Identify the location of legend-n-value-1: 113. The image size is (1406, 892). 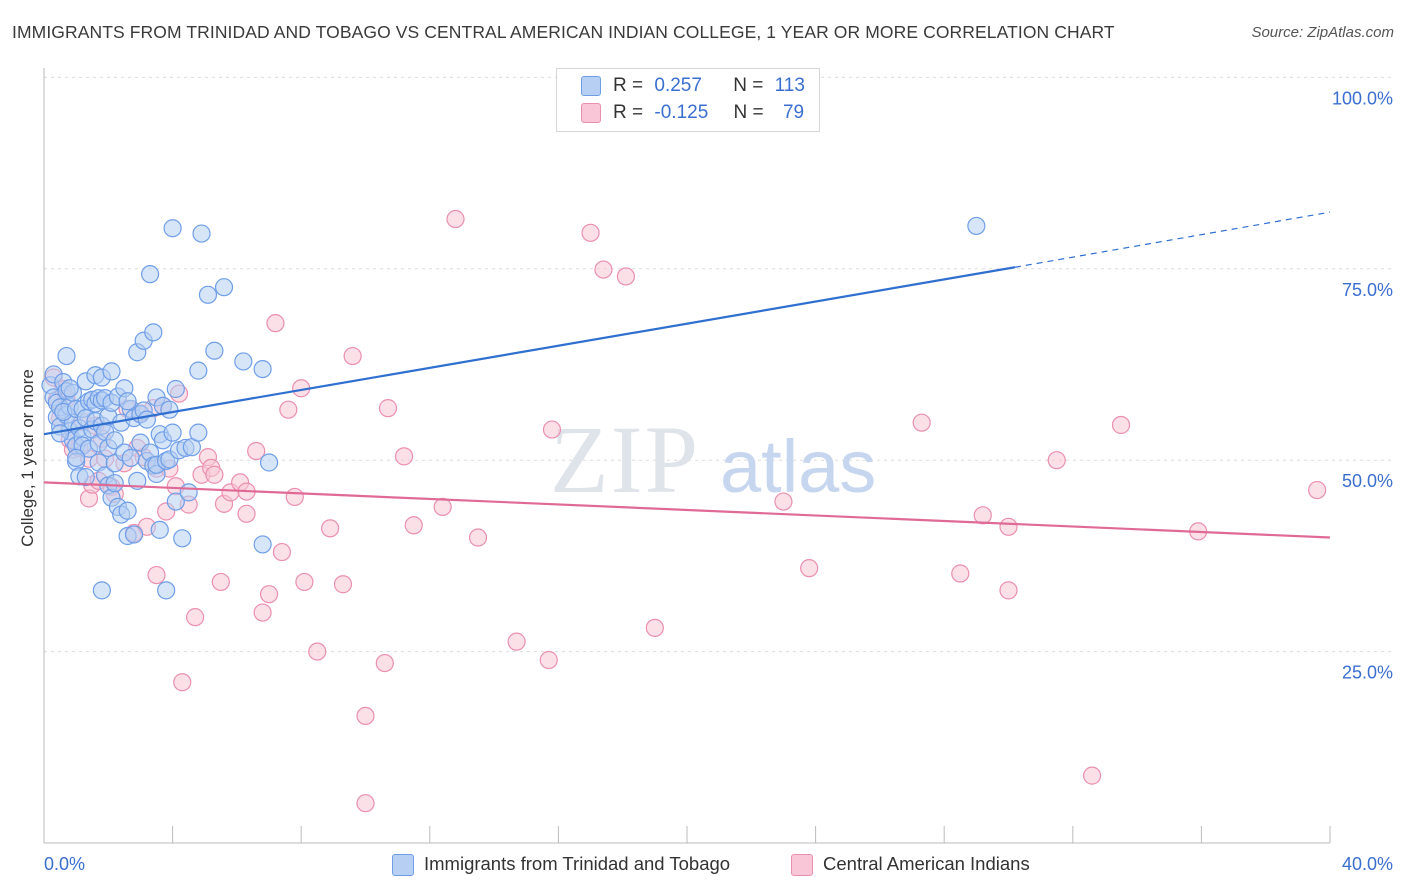
(789, 85).